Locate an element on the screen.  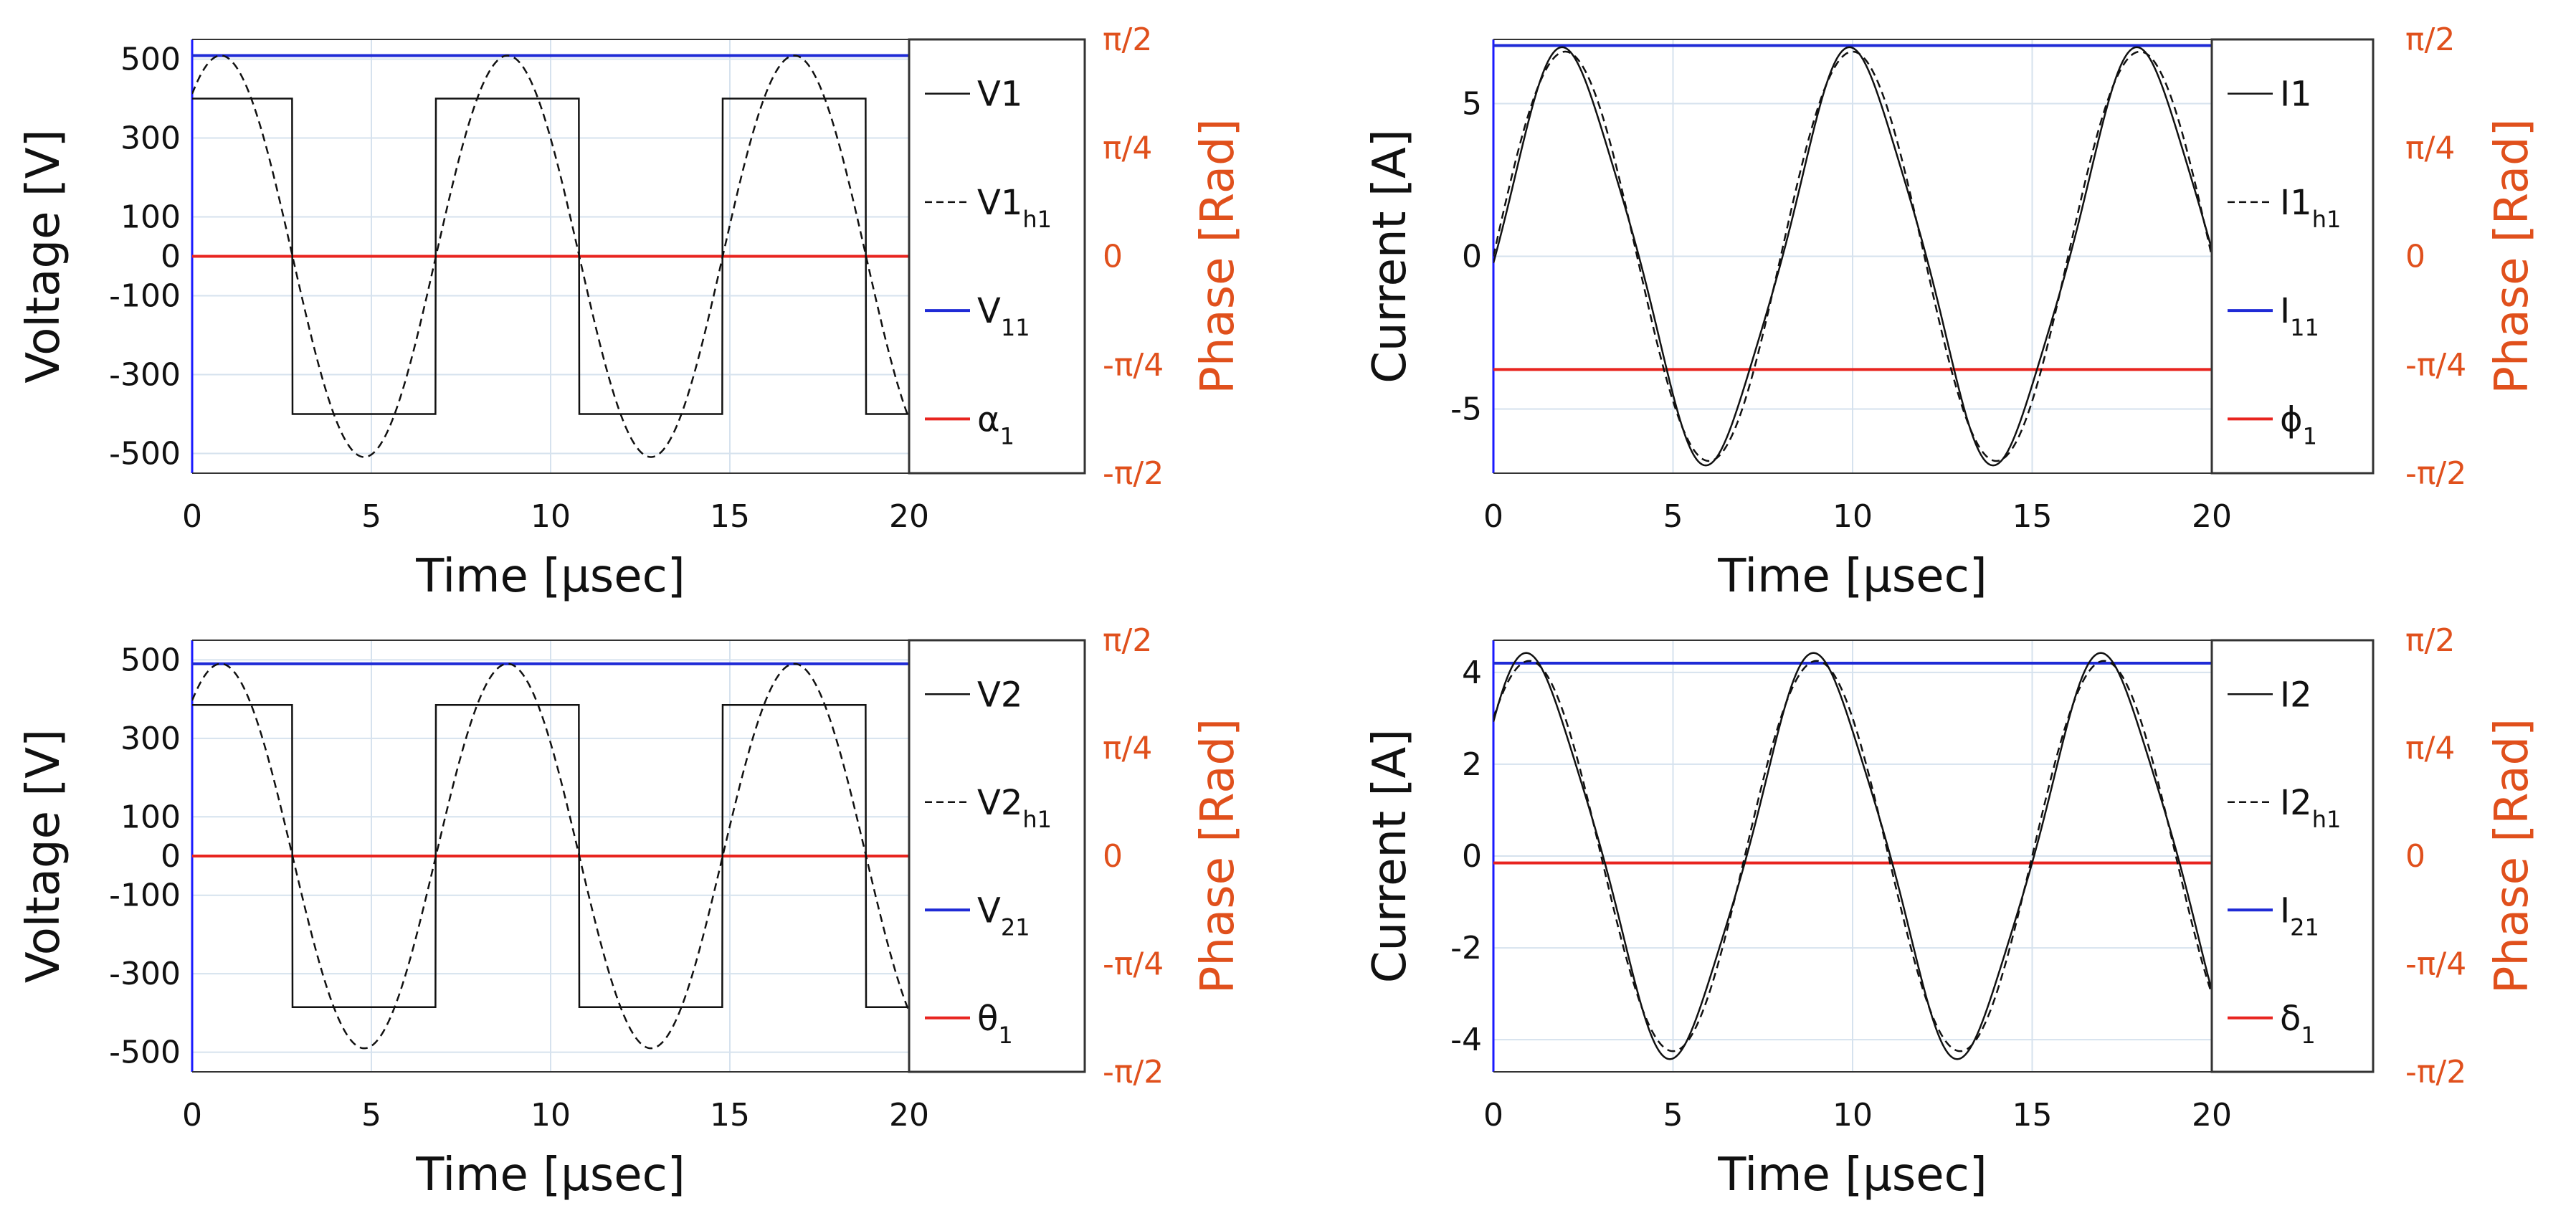
legend-entry: I2h1 is located at coordinates (2310, 808).